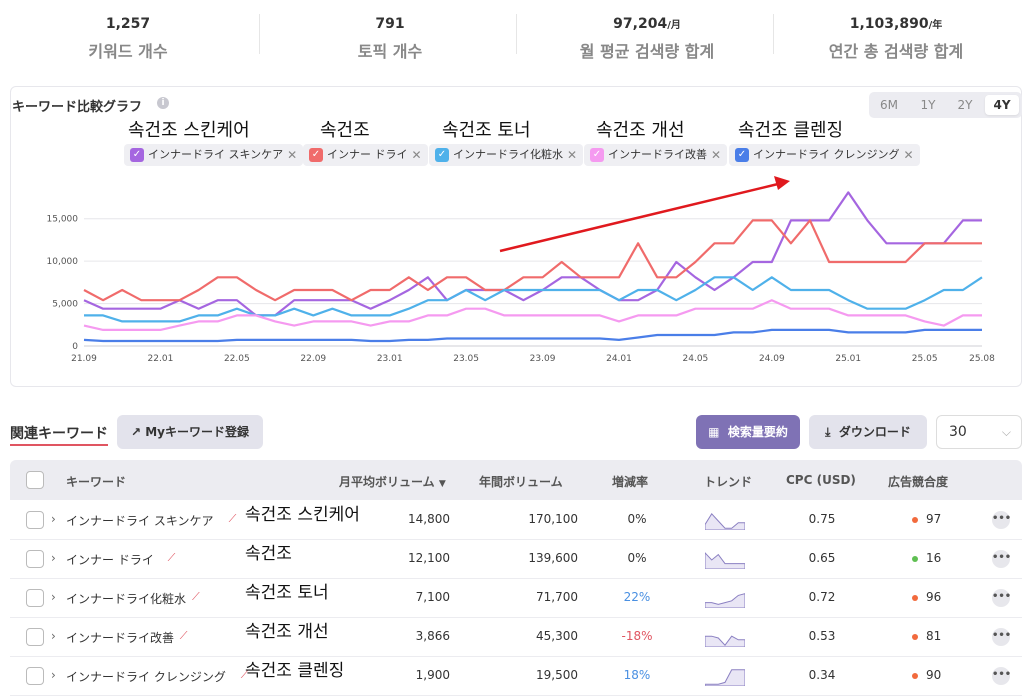  Describe the element at coordinates (163, 103) in the screenshot. I see `info-icon: i` at that location.